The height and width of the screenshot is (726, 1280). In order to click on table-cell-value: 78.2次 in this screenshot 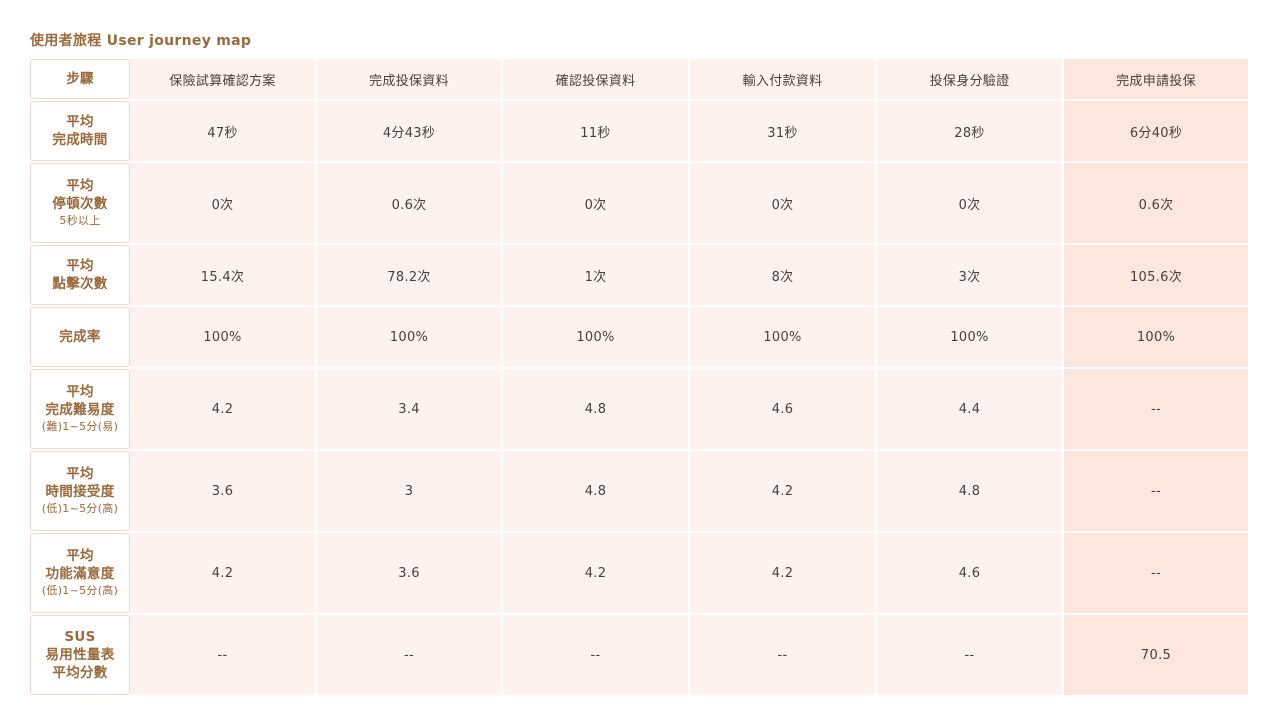, I will do `click(410, 276)`.